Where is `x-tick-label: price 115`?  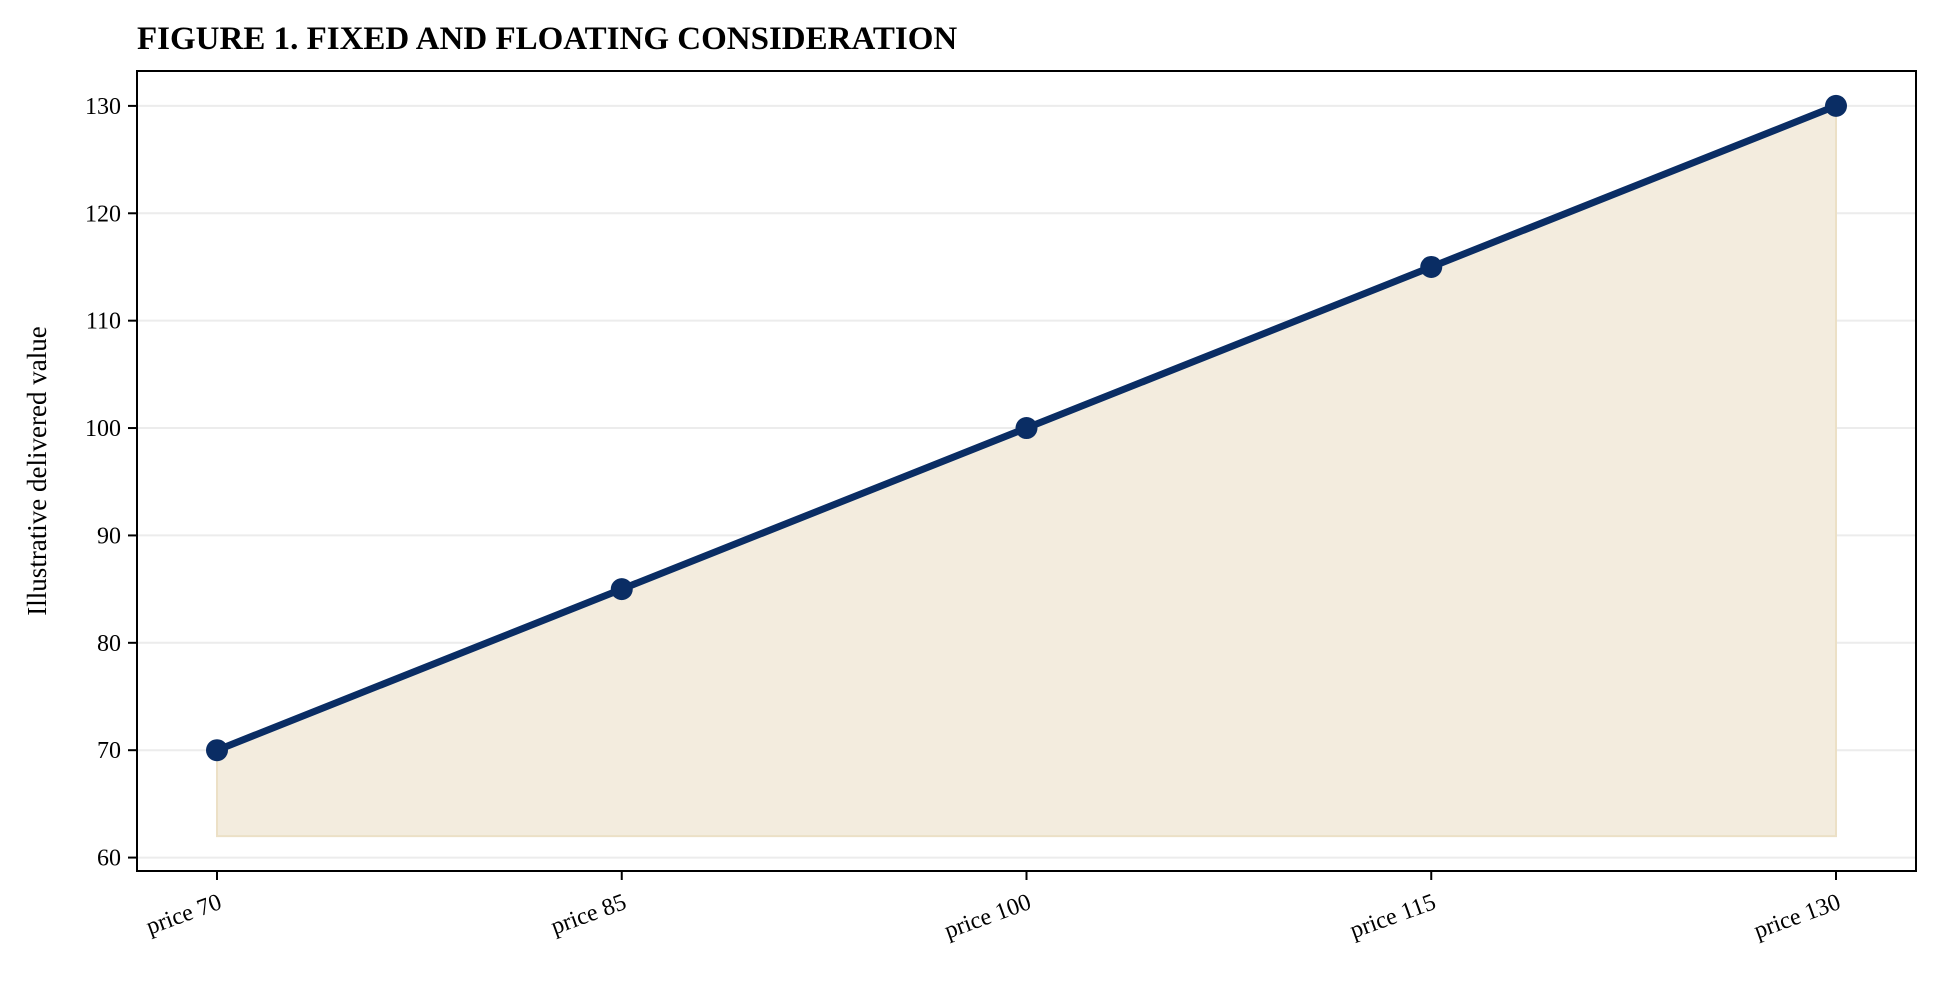 x-tick-label: price 115 is located at coordinates (1393, 916).